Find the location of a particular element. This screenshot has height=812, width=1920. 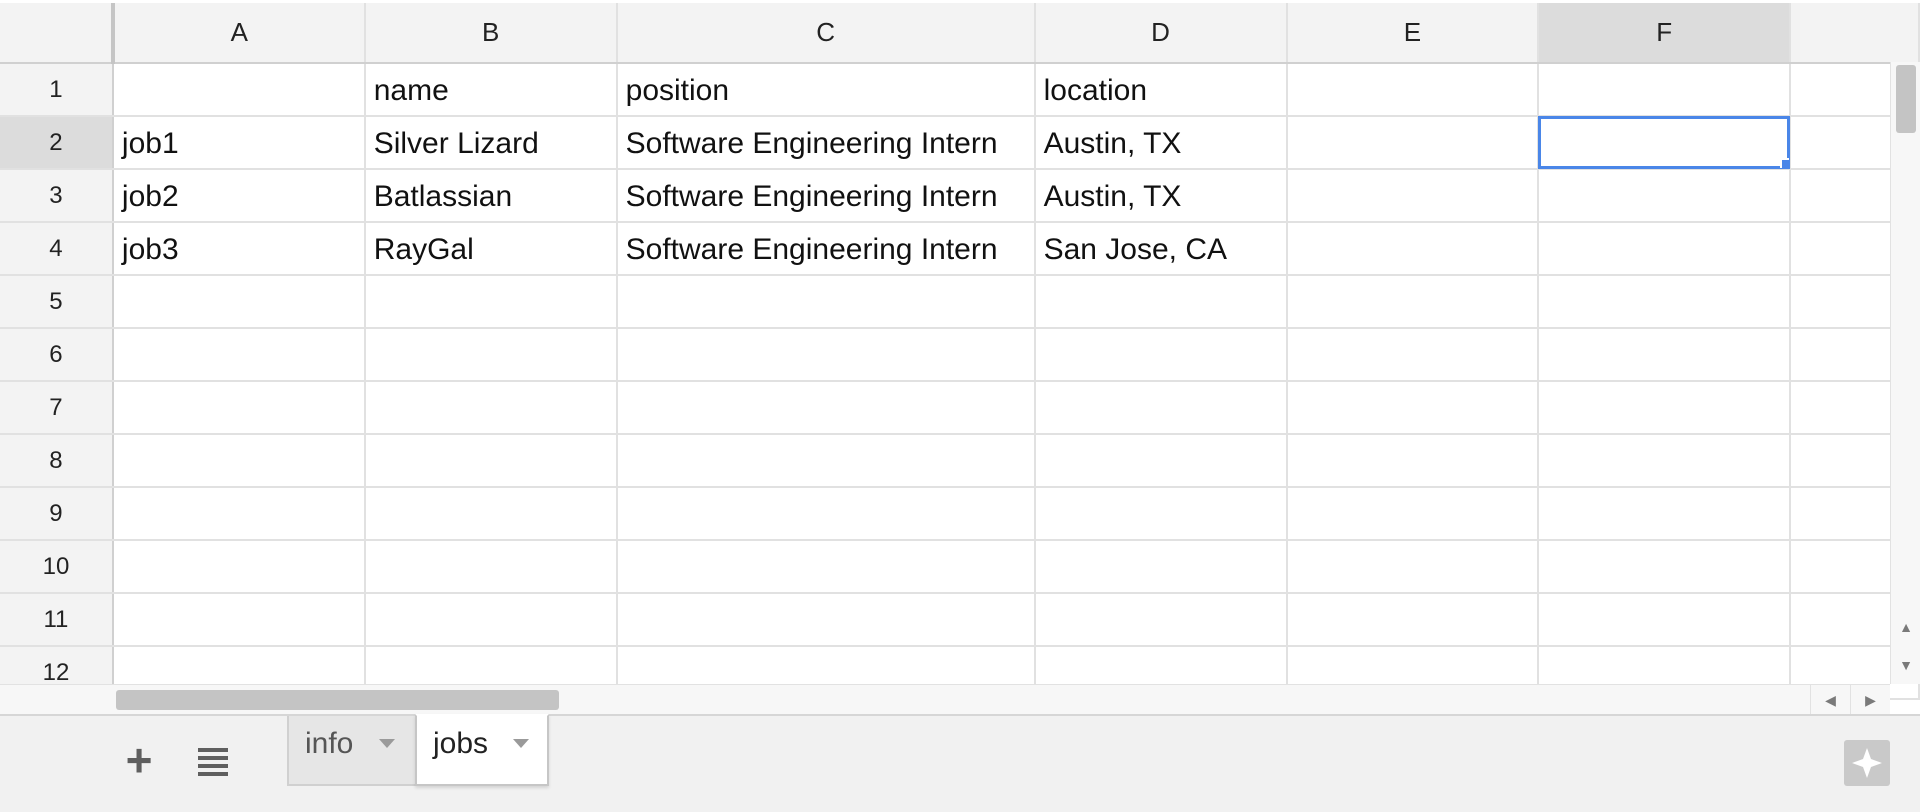

fill-handle is located at coordinates (1784, 162).